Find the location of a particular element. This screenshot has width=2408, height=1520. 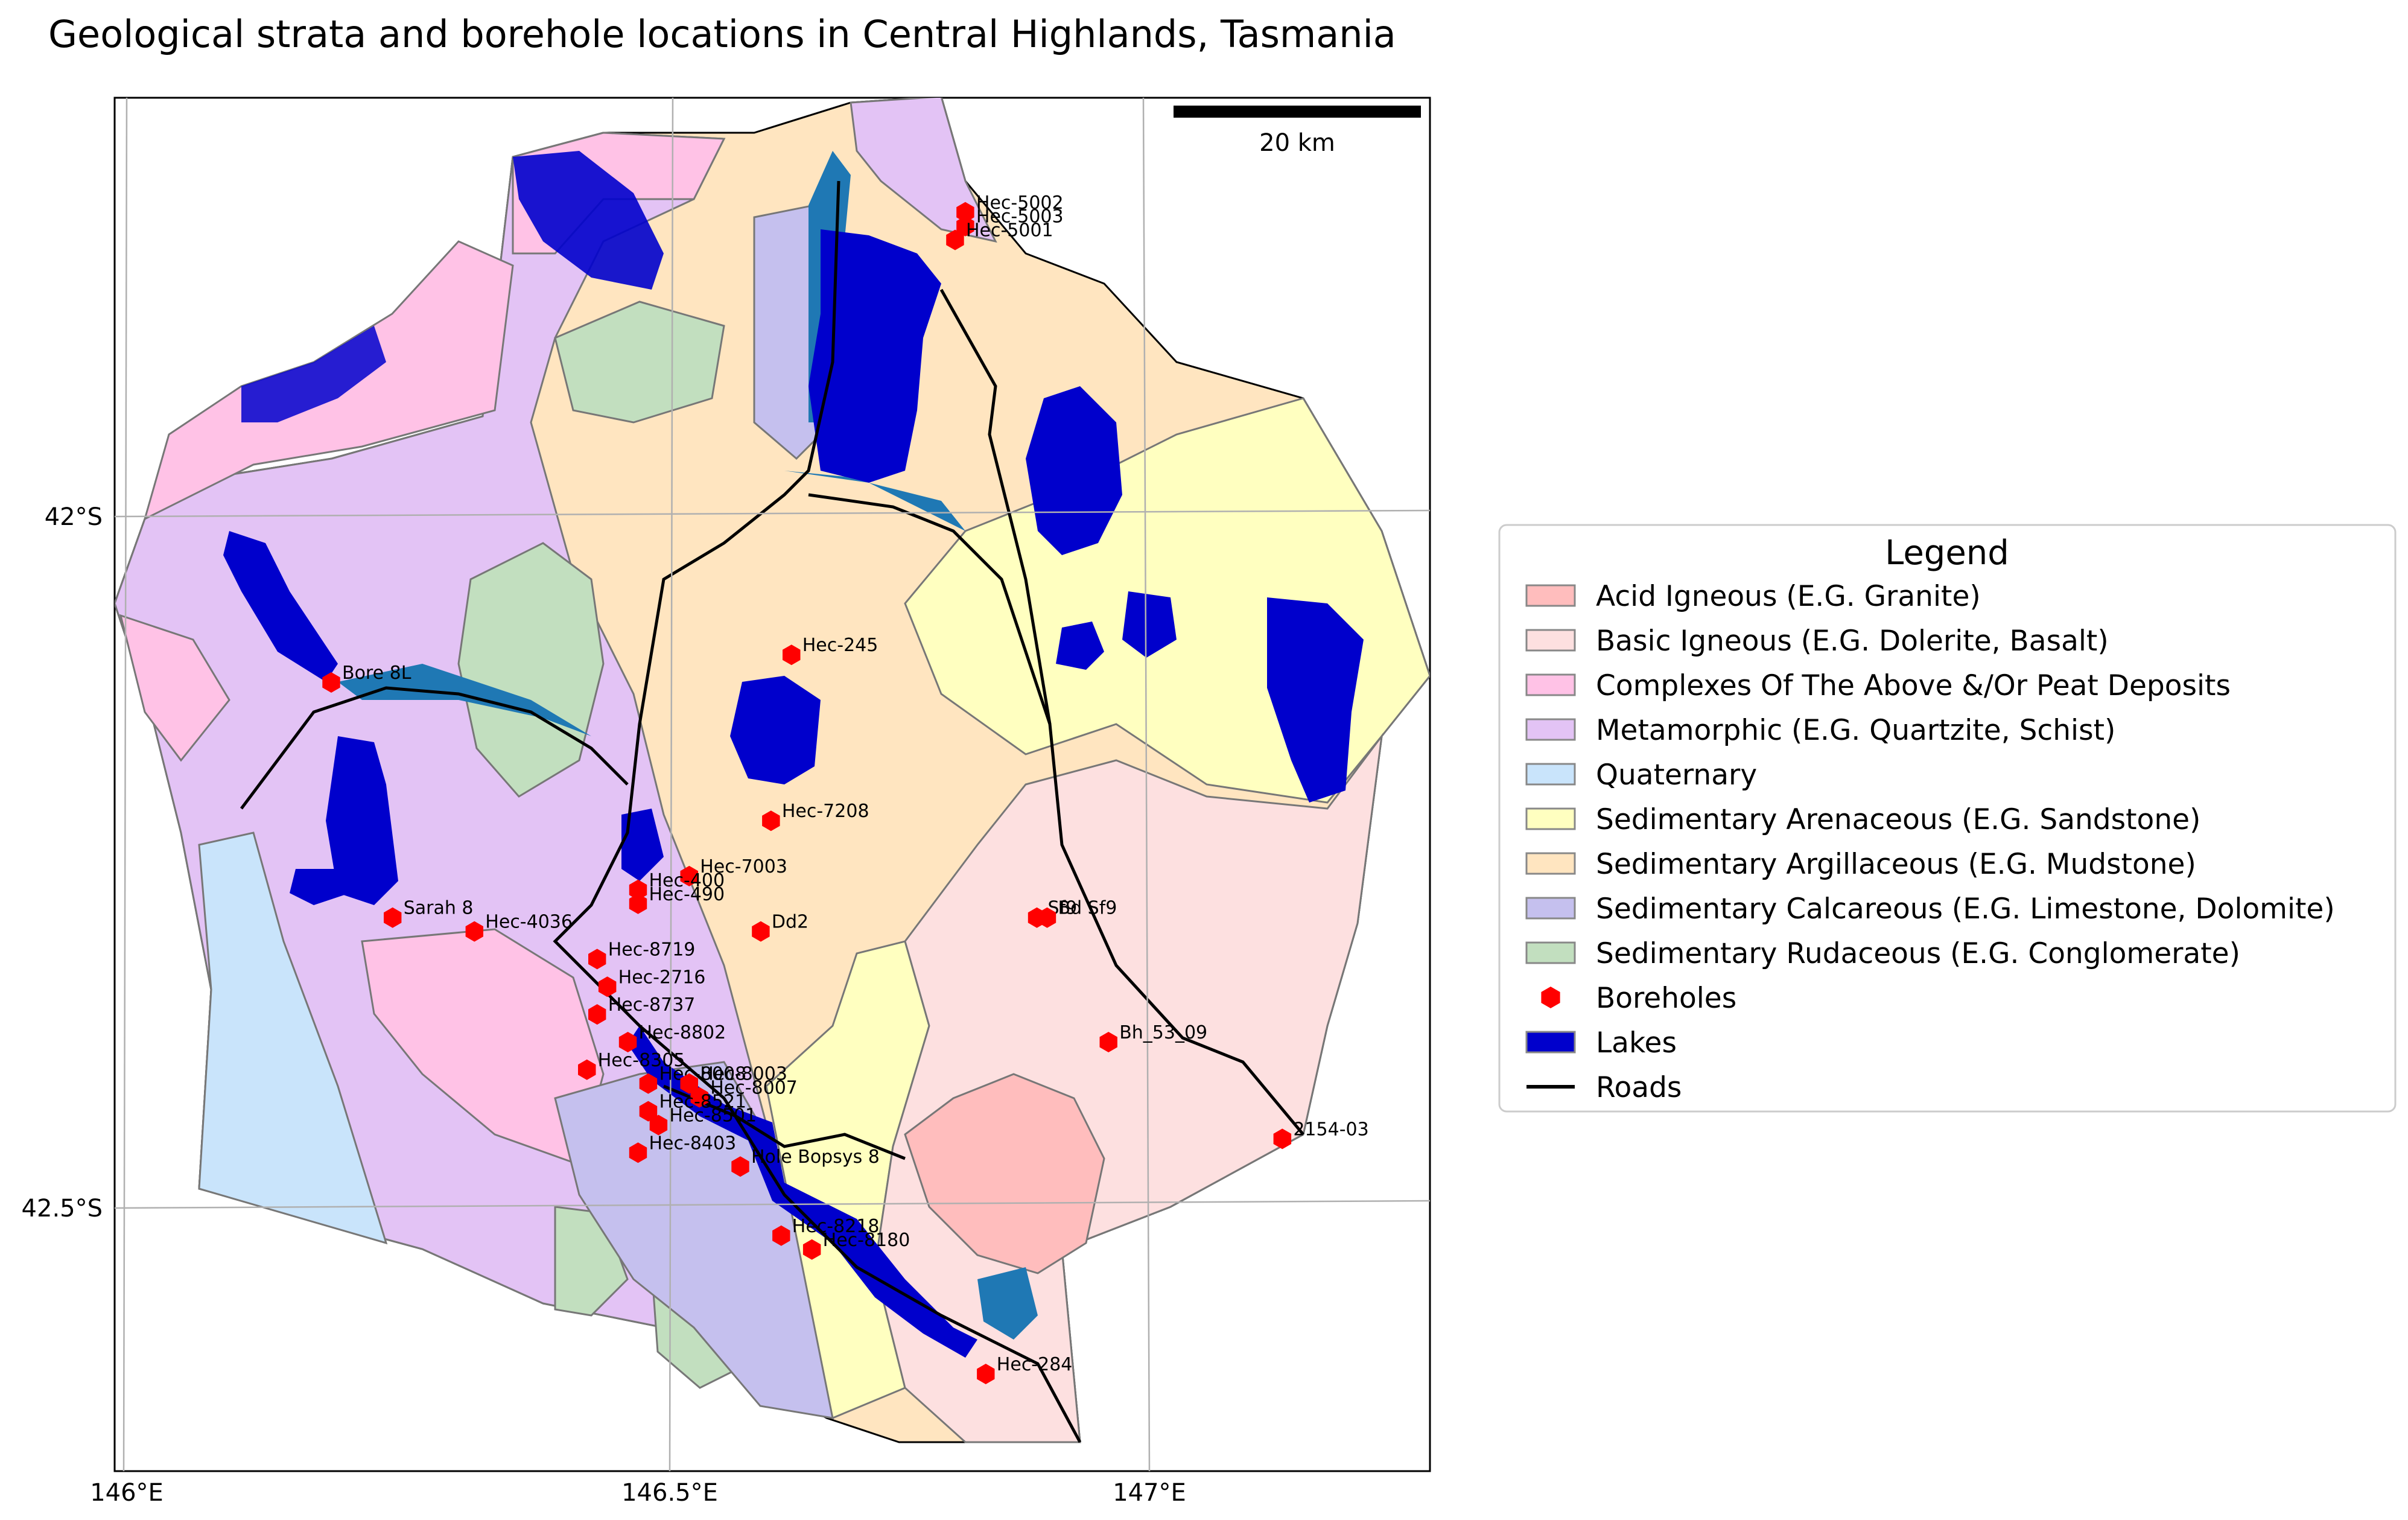

river-area-center is located at coordinates (874, 501).